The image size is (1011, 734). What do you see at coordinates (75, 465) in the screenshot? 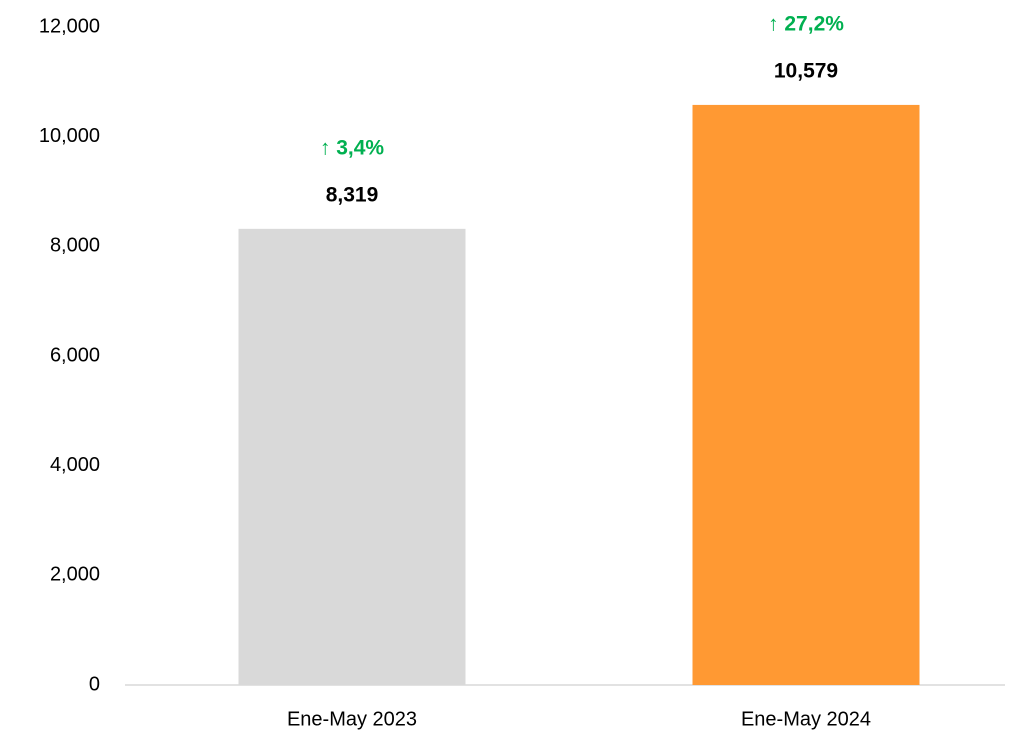
I see `y-tick-label: 4,000` at bounding box center [75, 465].